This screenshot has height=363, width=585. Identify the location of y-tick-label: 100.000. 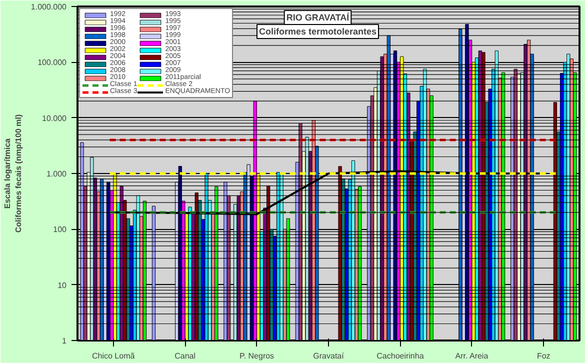
(53, 63).